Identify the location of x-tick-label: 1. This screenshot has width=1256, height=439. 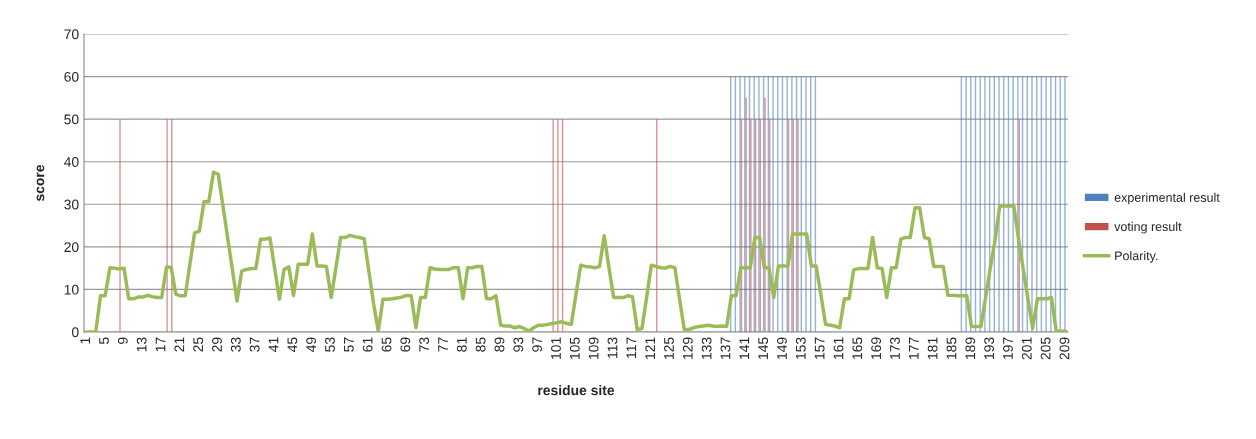
(85, 340).